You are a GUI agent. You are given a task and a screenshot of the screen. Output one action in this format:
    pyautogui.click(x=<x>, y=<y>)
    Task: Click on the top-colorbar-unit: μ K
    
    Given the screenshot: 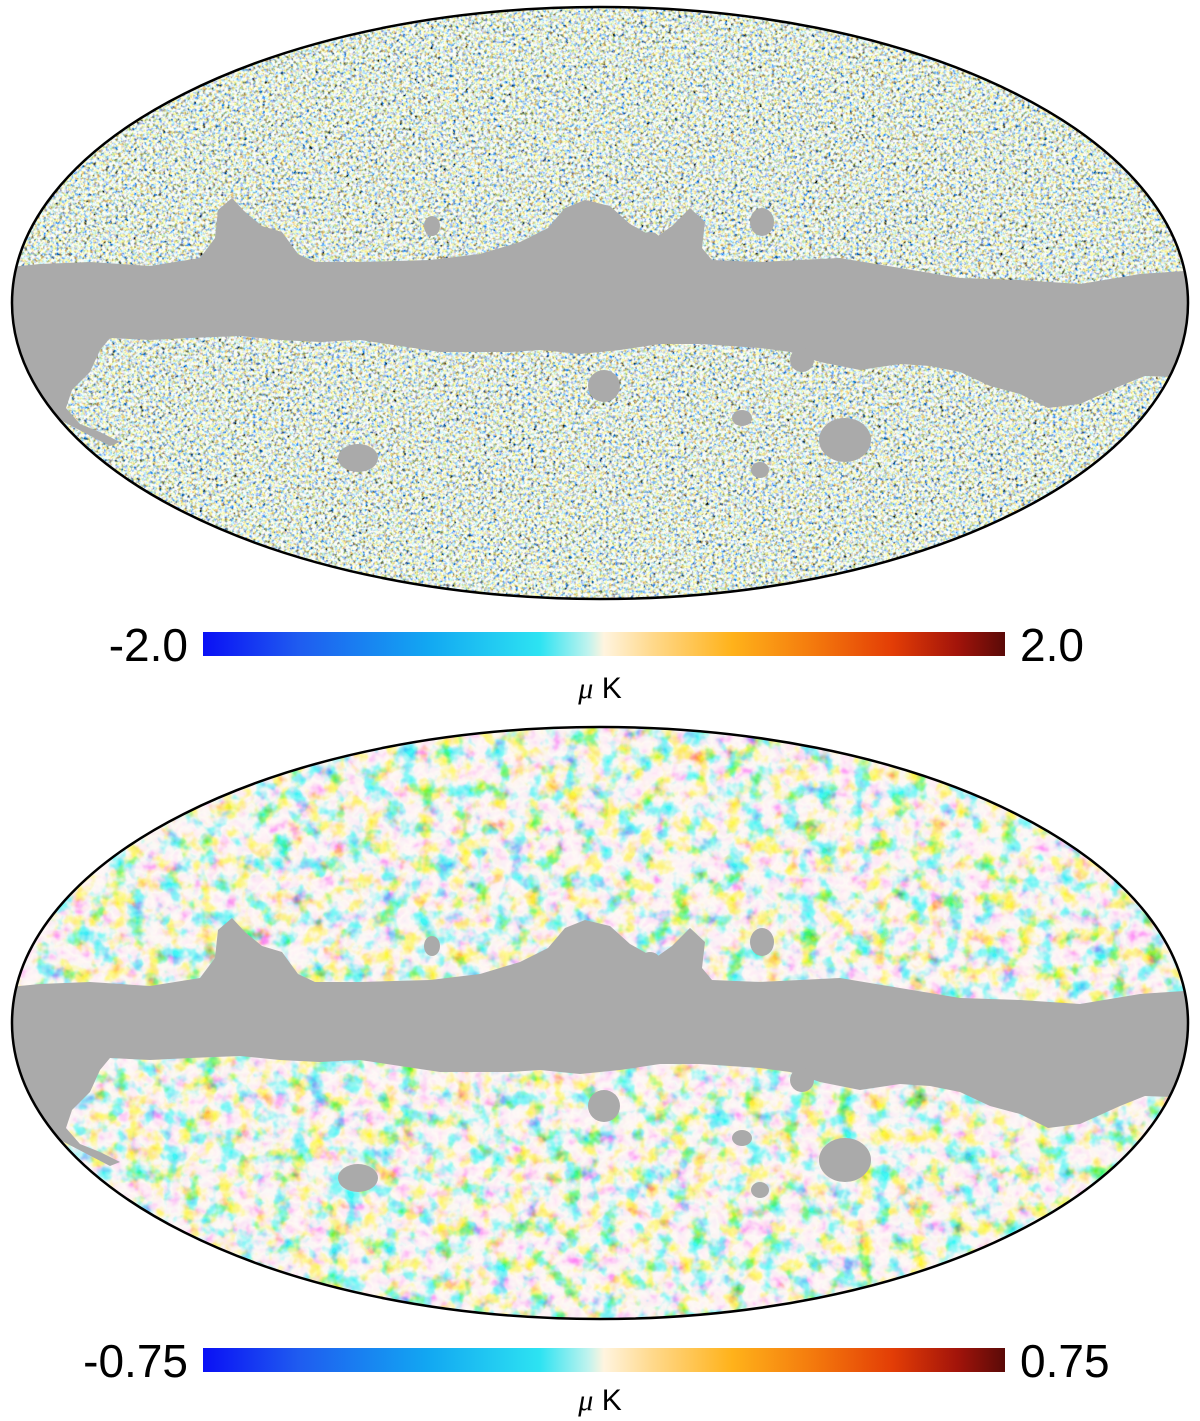 What is the action you would take?
    pyautogui.click(x=600, y=689)
    